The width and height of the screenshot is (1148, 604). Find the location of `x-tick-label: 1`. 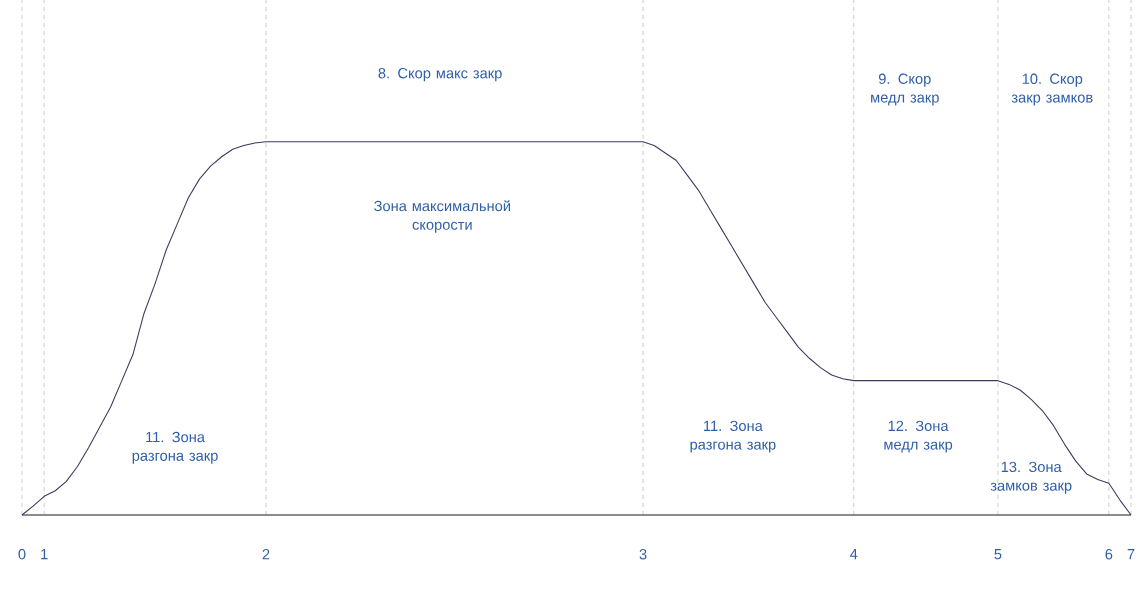

x-tick-label: 1 is located at coordinates (44, 554).